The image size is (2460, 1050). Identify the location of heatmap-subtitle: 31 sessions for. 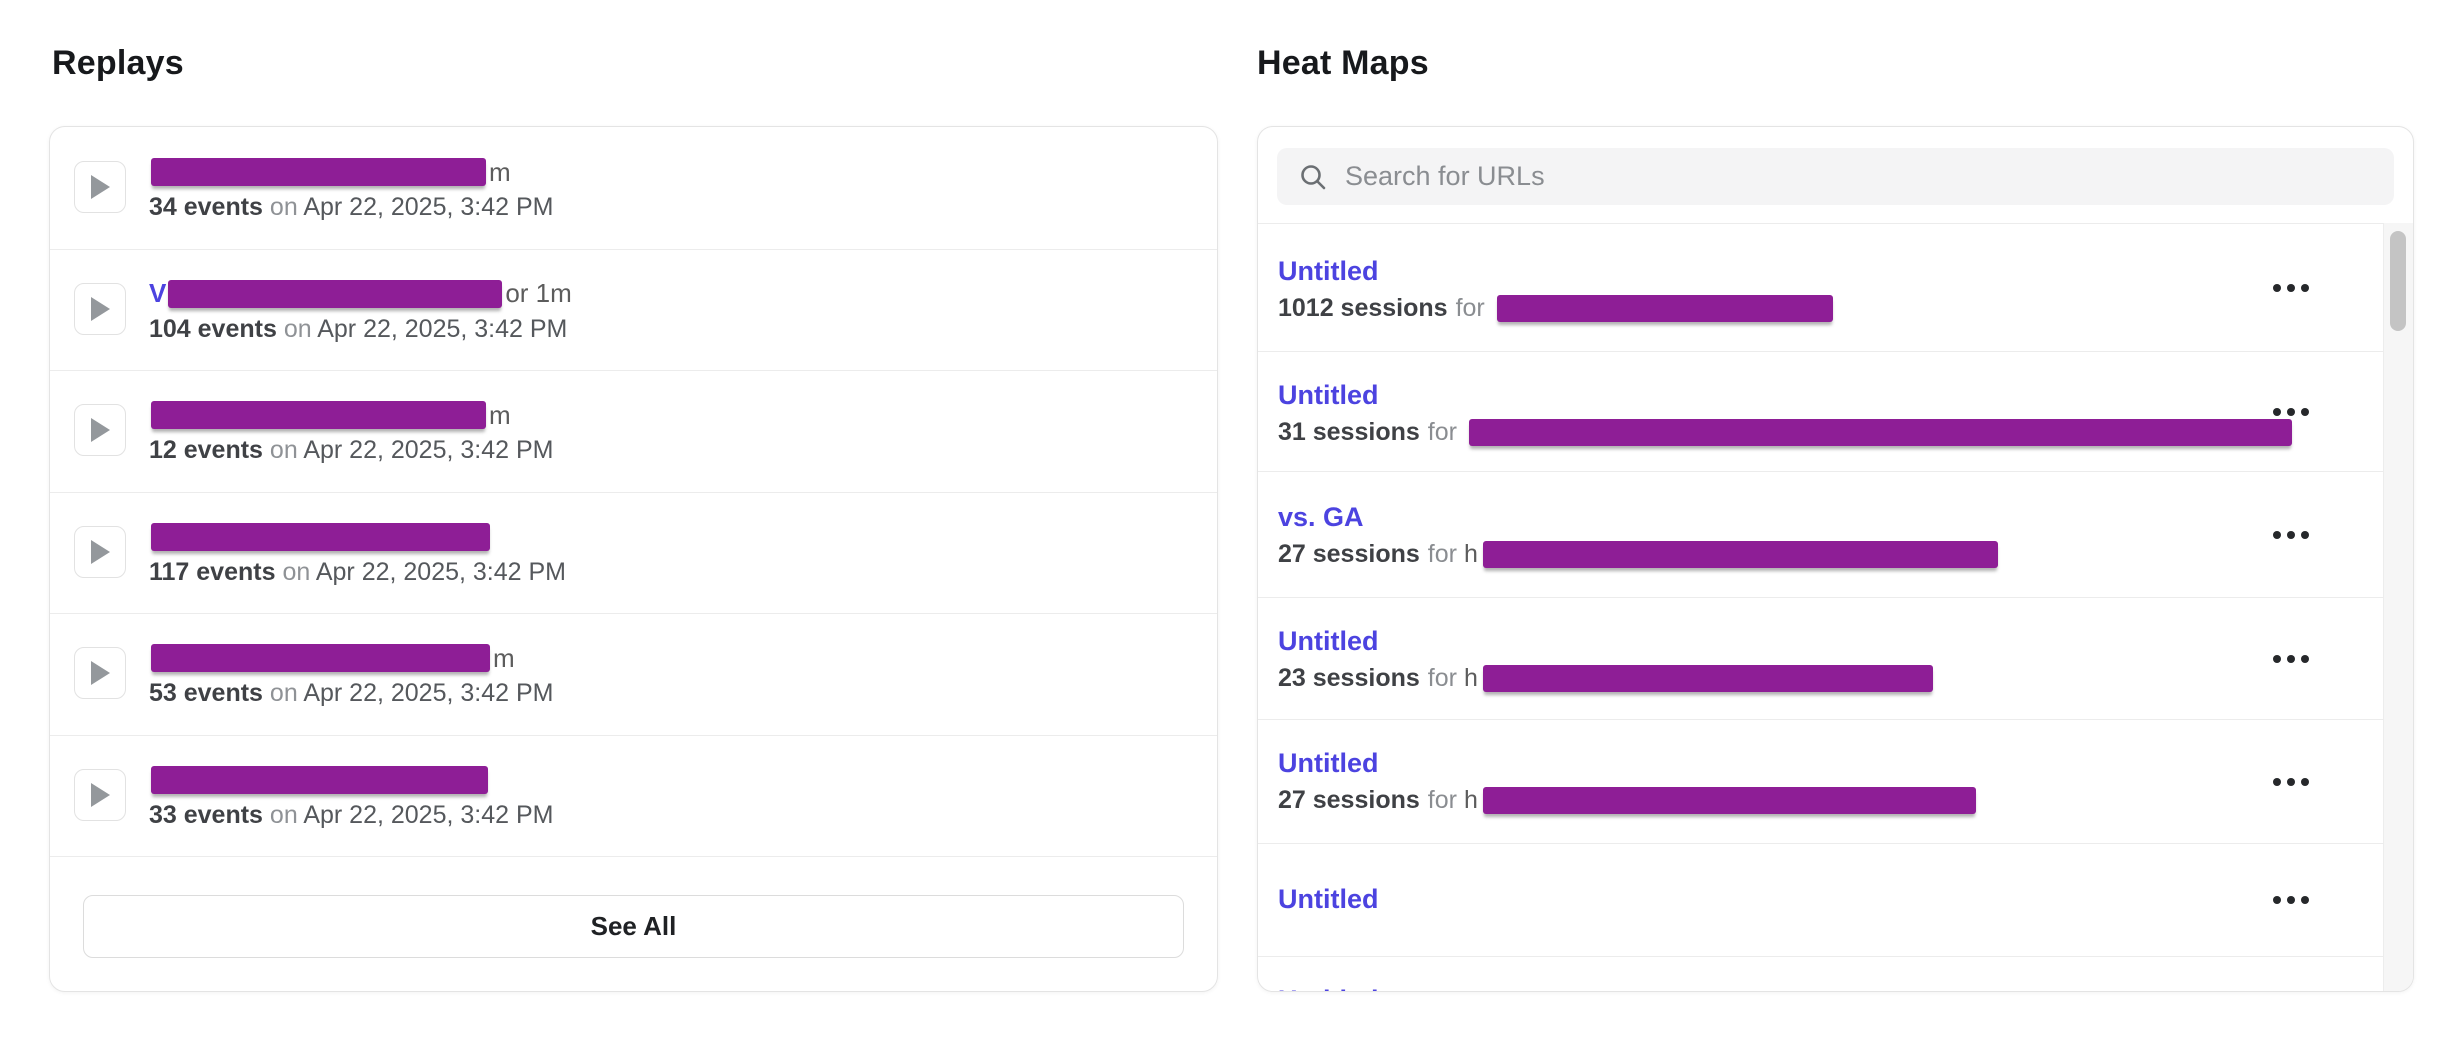
(1785, 432).